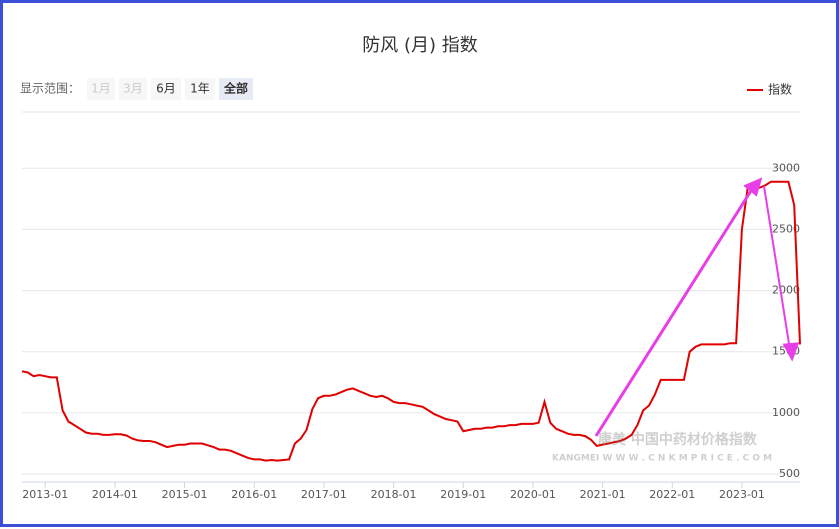  Describe the element at coordinates (45, 494) in the screenshot. I see `x-tick-label: 2013-01` at that location.